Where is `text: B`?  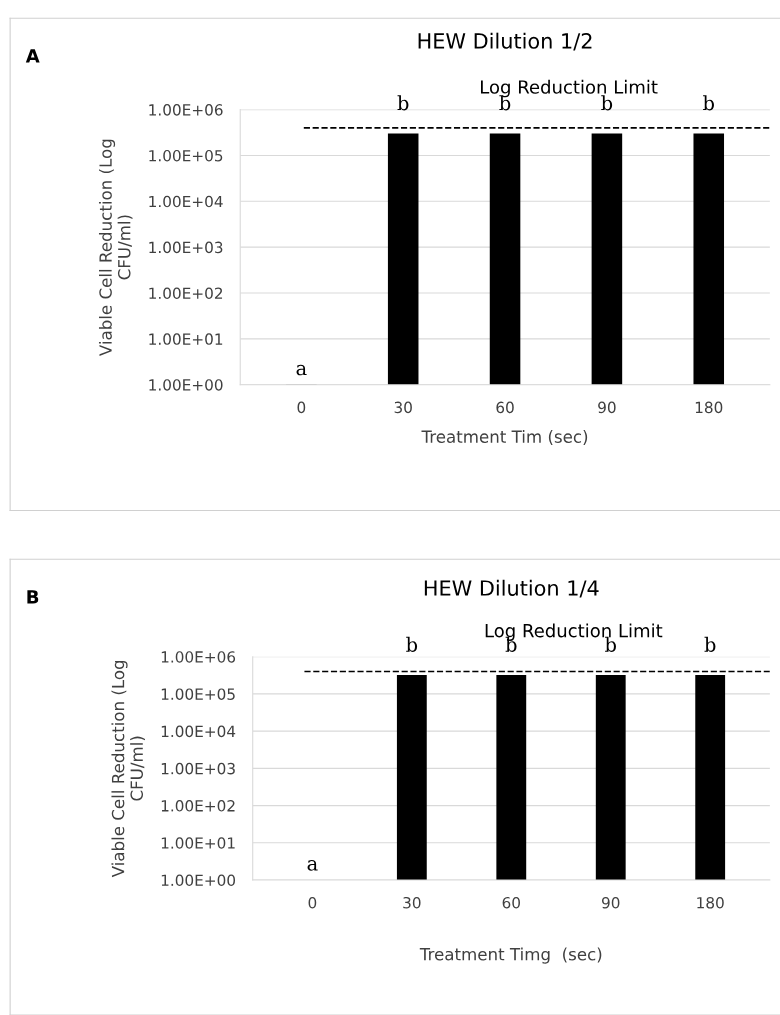
text: B is located at coordinates (33, 597).